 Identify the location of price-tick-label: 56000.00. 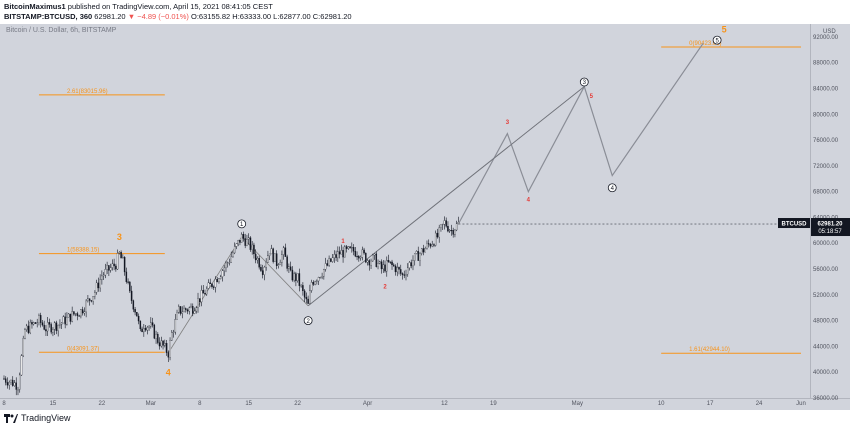
(826, 270).